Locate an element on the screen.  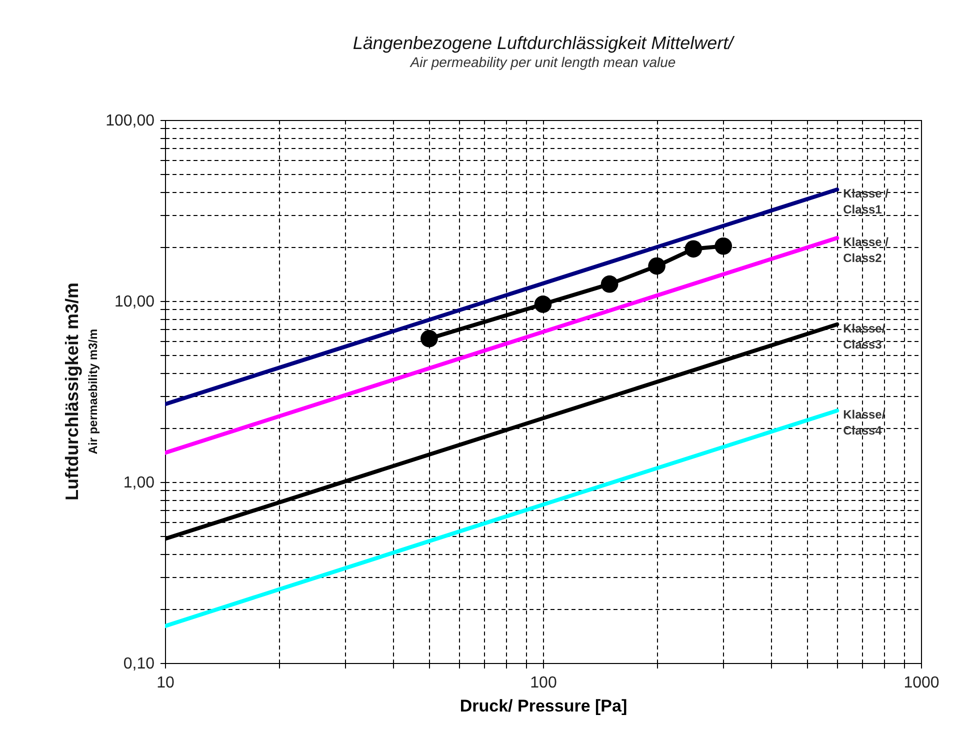
y-tick-label: 10,00 is located at coordinates (134, 302).